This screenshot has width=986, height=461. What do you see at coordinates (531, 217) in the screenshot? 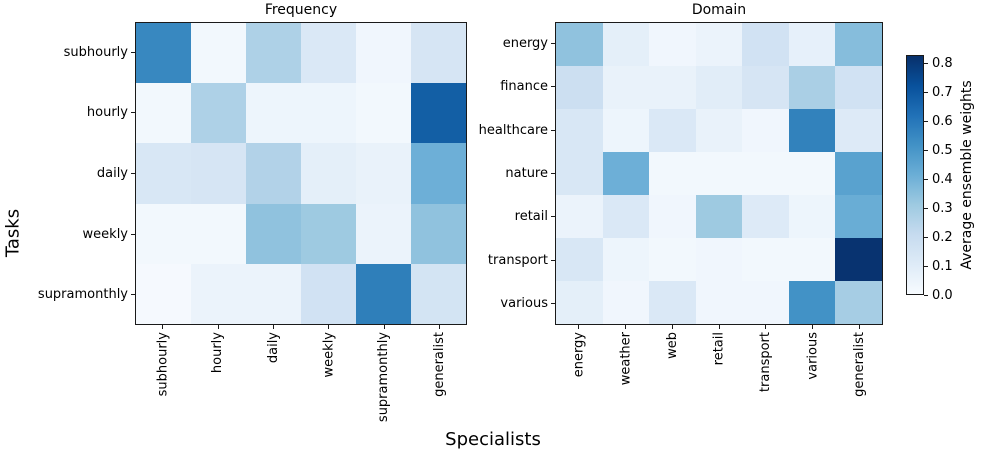
I see `y-tick-label: retail` at bounding box center [531, 217].